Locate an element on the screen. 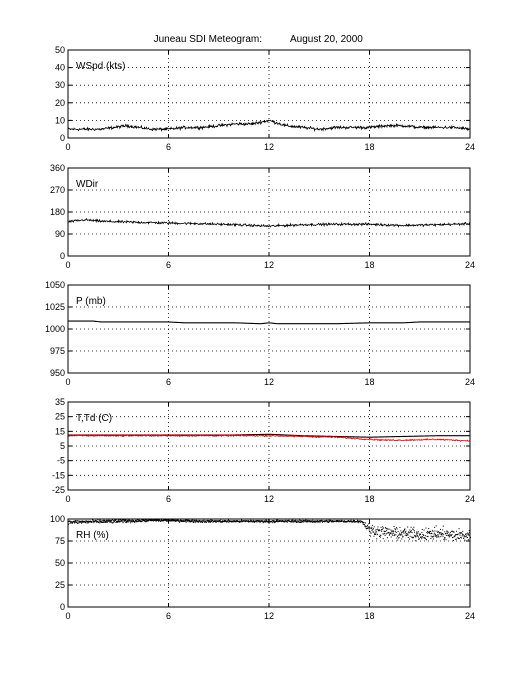  wdir-ytick-label: 270 is located at coordinates (57, 190).